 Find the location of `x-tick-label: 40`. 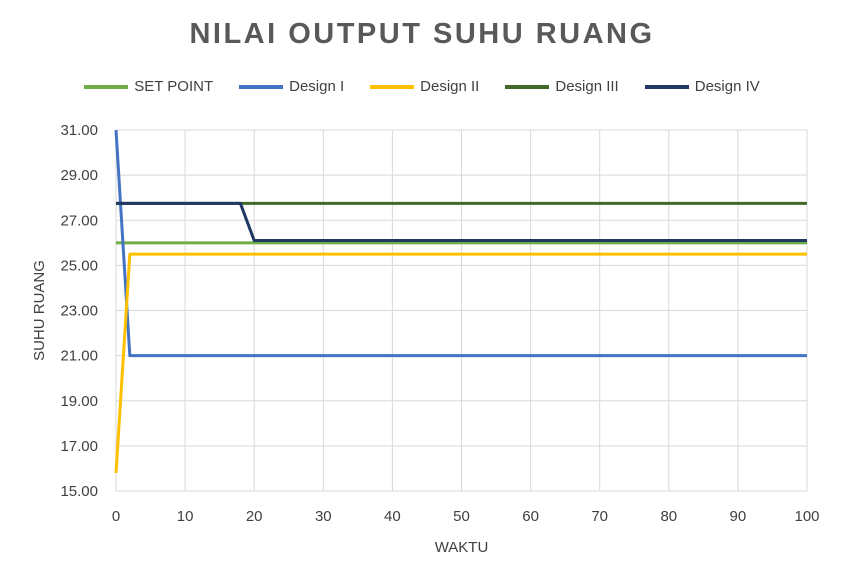

x-tick-label: 40 is located at coordinates (392, 516).